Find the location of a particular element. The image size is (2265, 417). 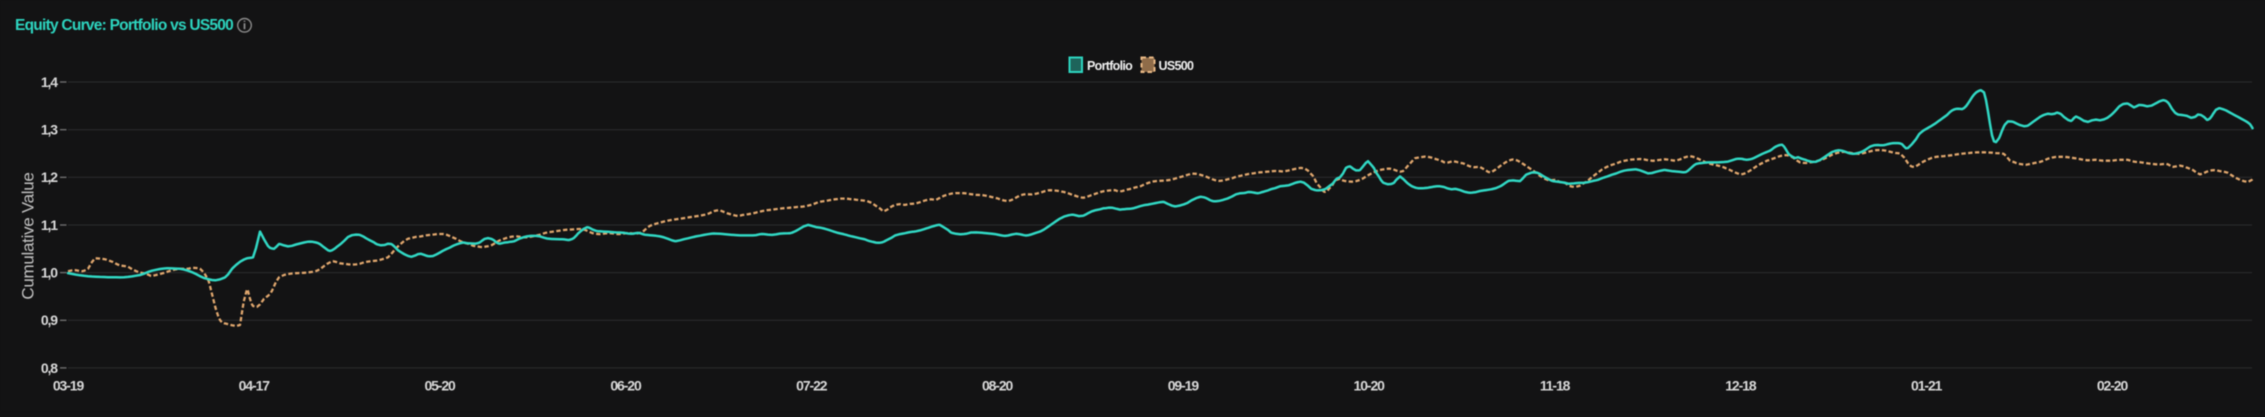

svg-text: 1,2 is located at coordinates (49, 177).